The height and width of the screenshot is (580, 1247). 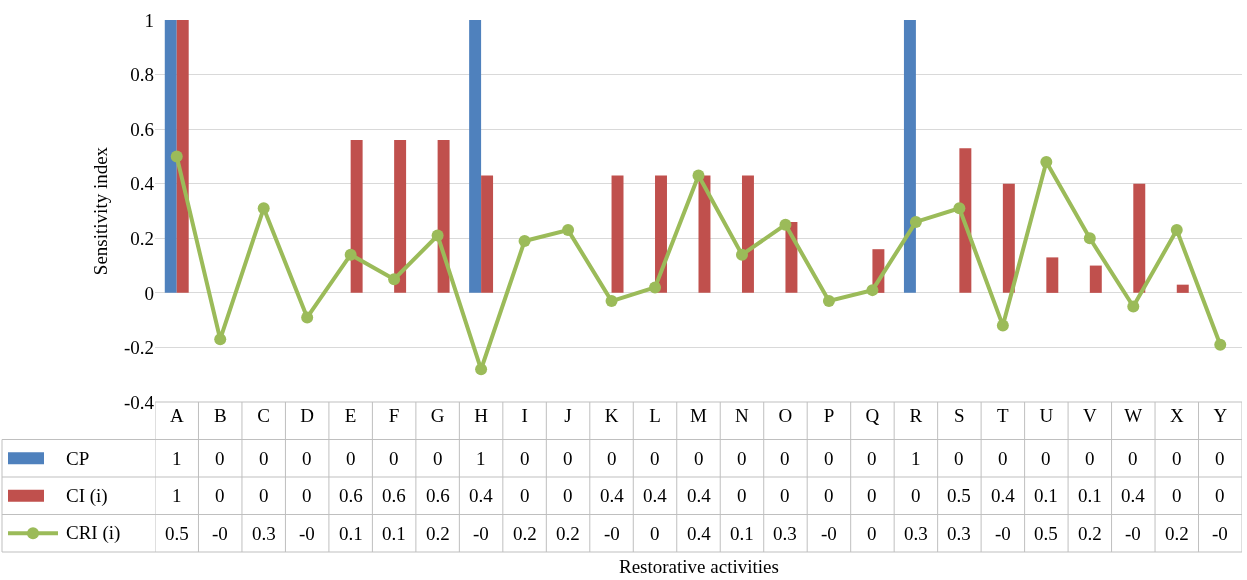 What do you see at coordinates (524, 415) in the screenshot?
I see `x-tick-label: I` at bounding box center [524, 415].